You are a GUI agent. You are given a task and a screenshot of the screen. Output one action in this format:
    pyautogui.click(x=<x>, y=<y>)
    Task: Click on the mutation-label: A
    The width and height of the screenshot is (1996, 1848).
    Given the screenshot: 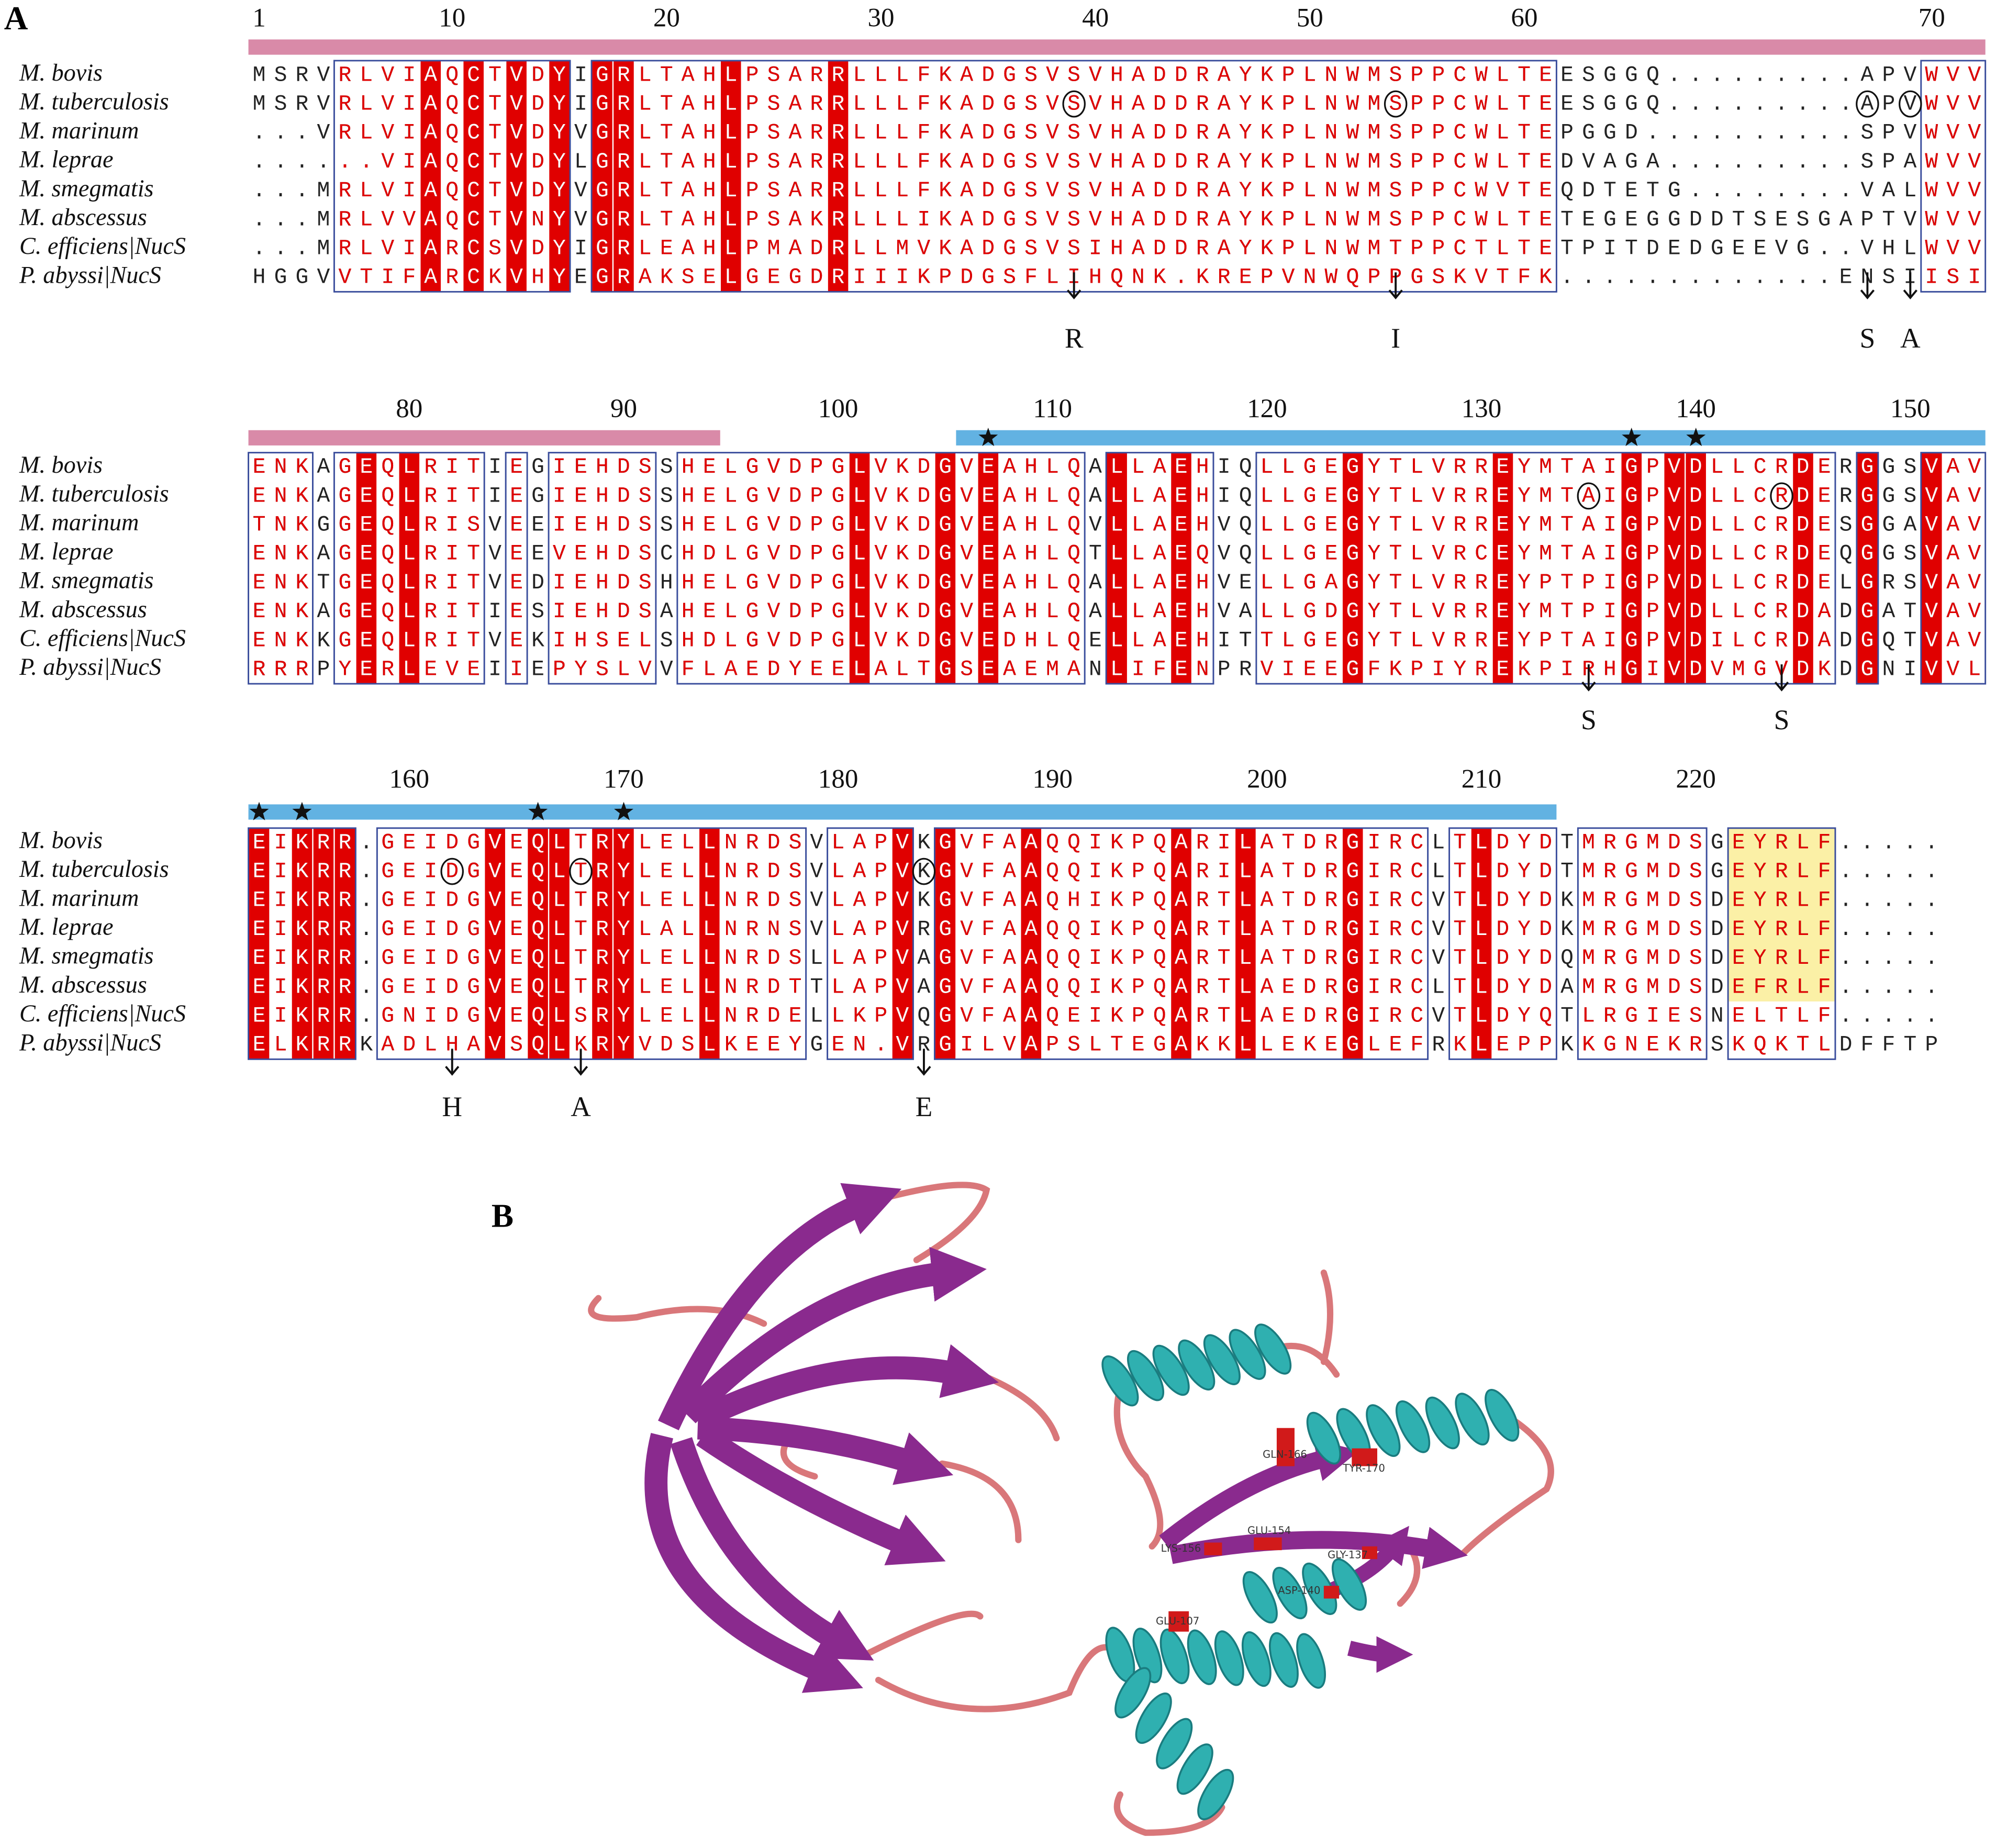 What is the action you would take?
    pyautogui.click(x=1910, y=338)
    